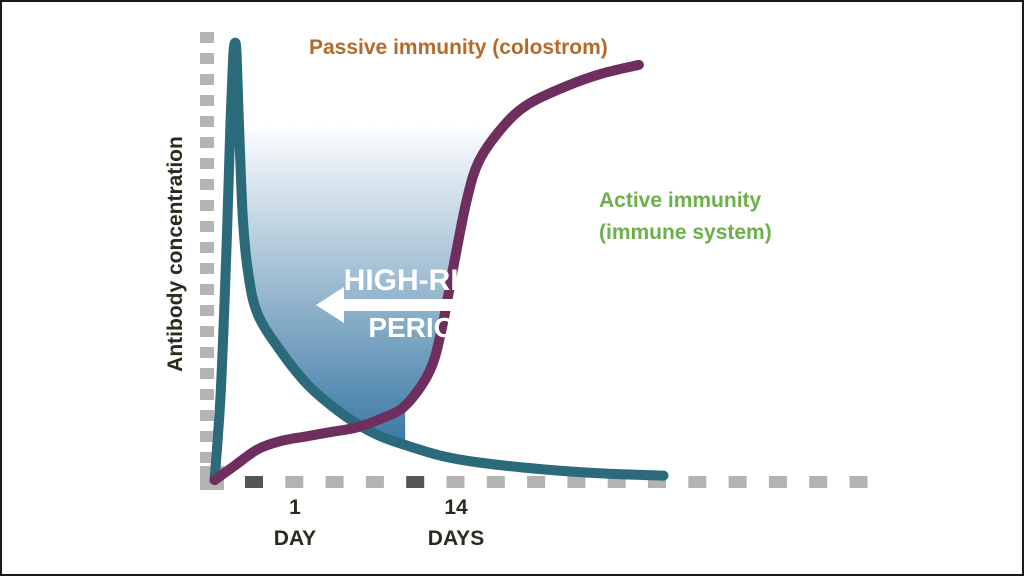 The height and width of the screenshot is (576, 1024). Describe the element at coordinates (383, 121) in the screenshot. I see `fluid-wave-edge` at that location.